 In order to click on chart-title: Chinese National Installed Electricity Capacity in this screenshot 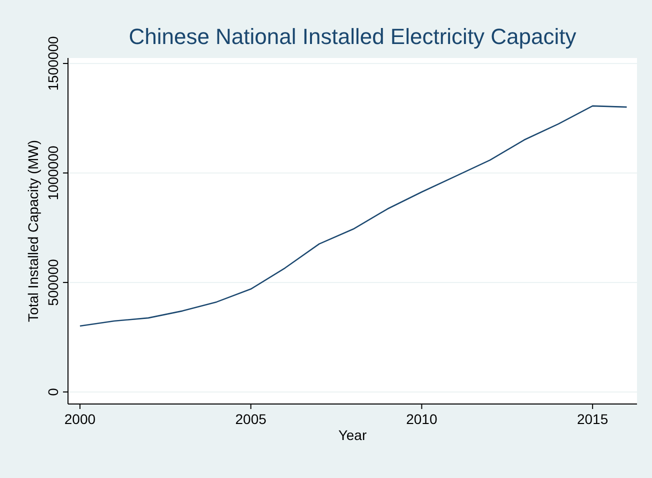, I will do `click(352, 36)`.